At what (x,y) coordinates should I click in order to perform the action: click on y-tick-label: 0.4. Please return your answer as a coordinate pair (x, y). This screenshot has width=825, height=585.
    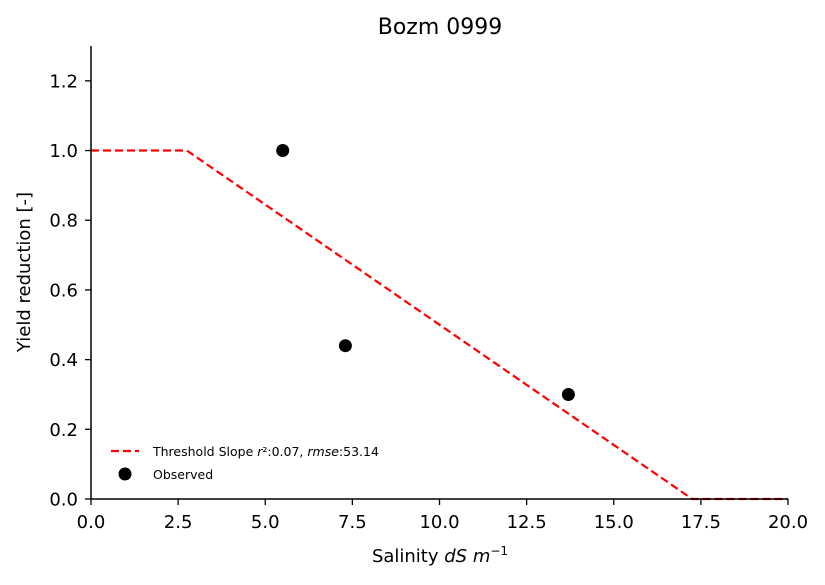
    Looking at the image, I should click on (63, 360).